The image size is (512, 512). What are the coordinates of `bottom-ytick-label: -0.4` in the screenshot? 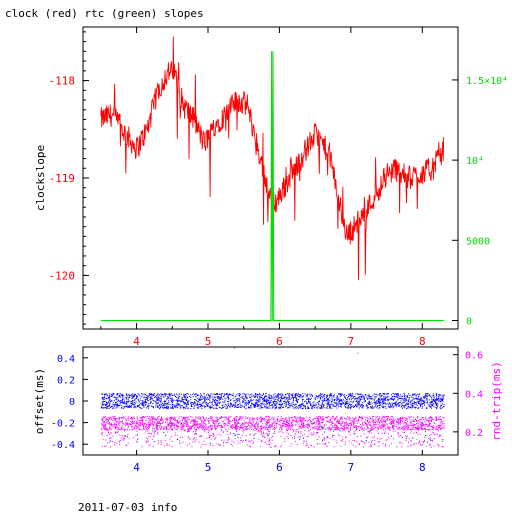 It's located at (63, 445).